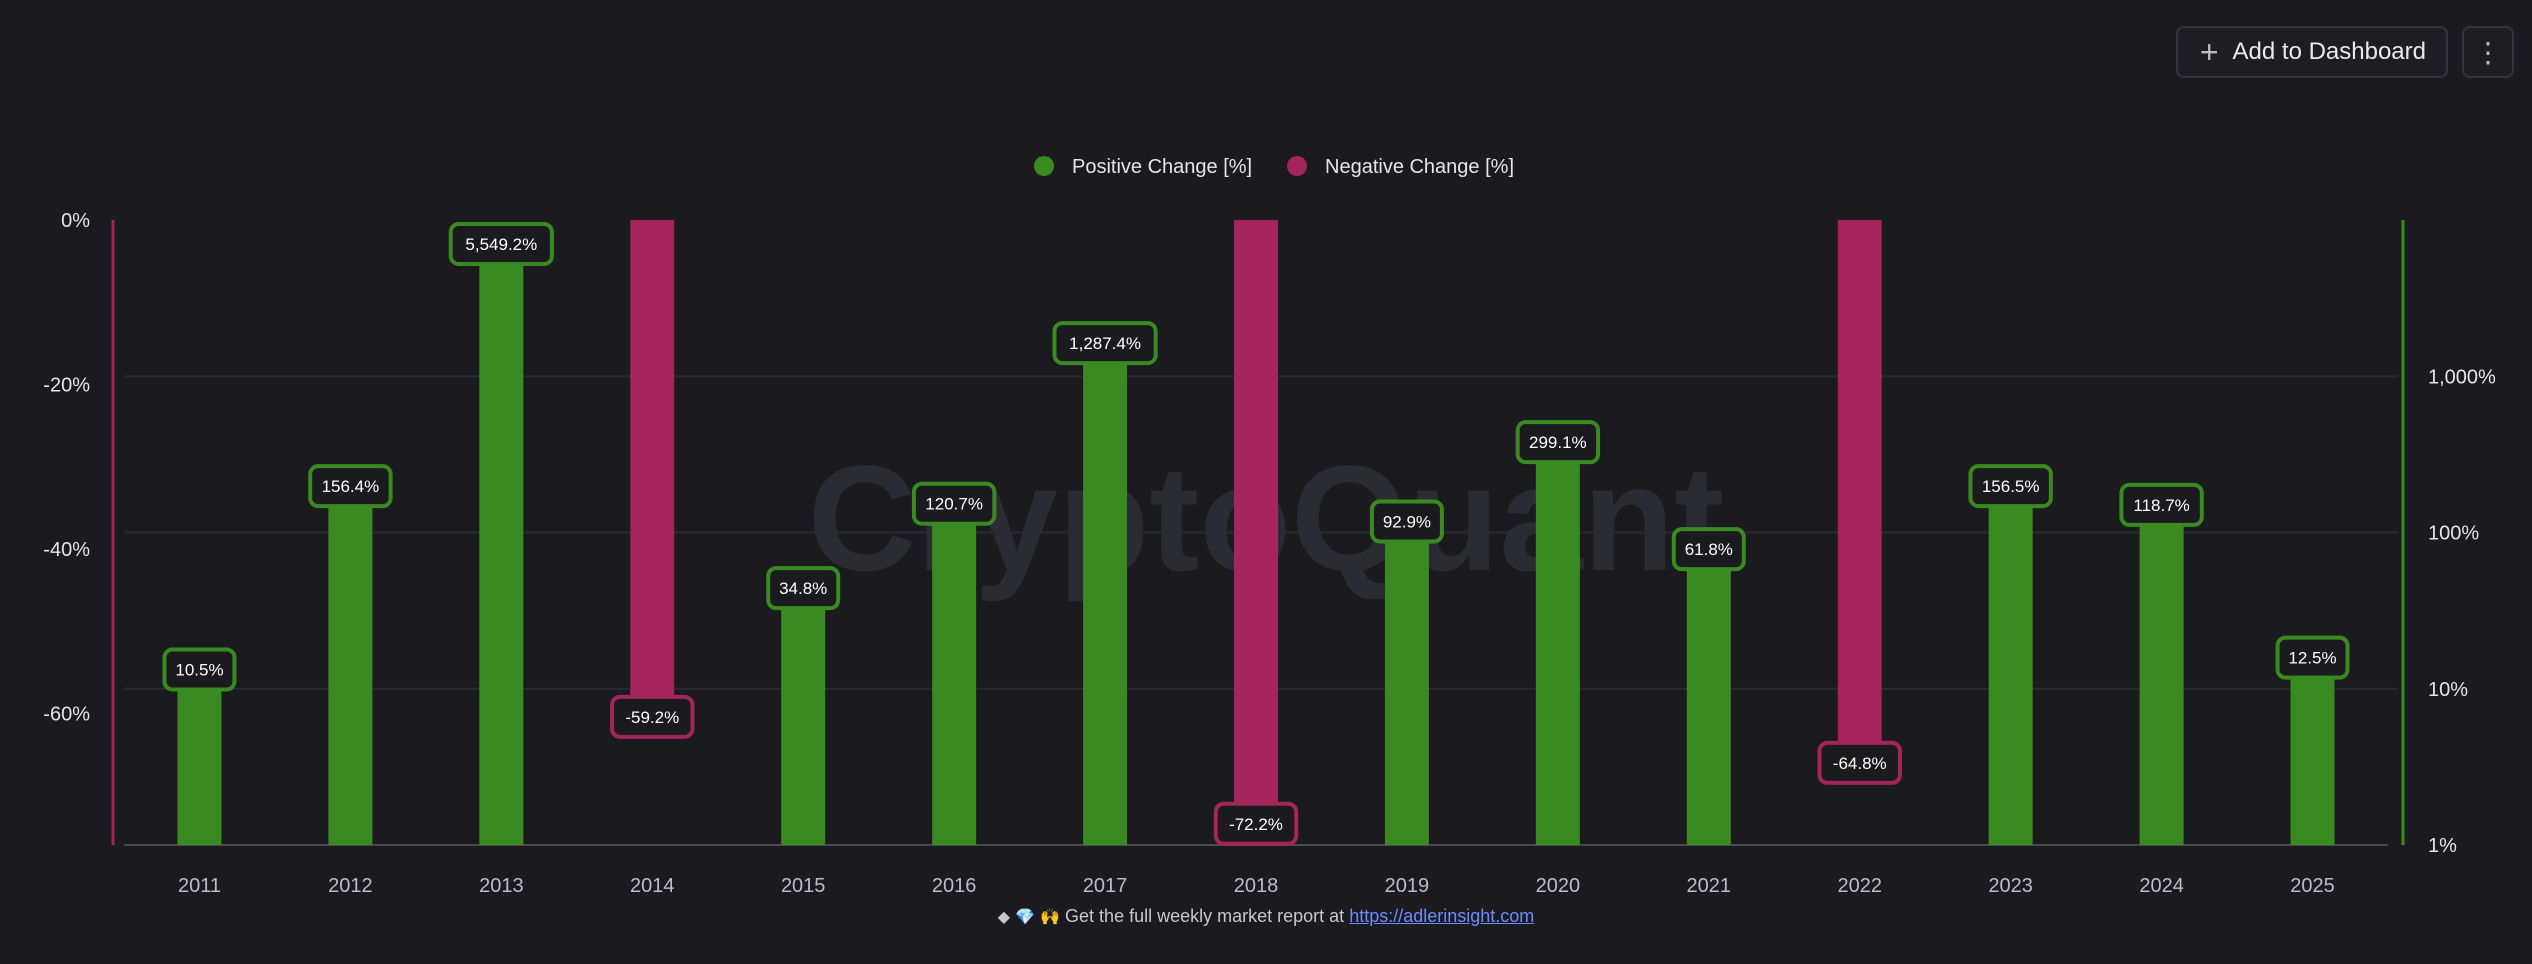 The height and width of the screenshot is (964, 2532). I want to click on legend-marker-positive, so click(1044, 166).